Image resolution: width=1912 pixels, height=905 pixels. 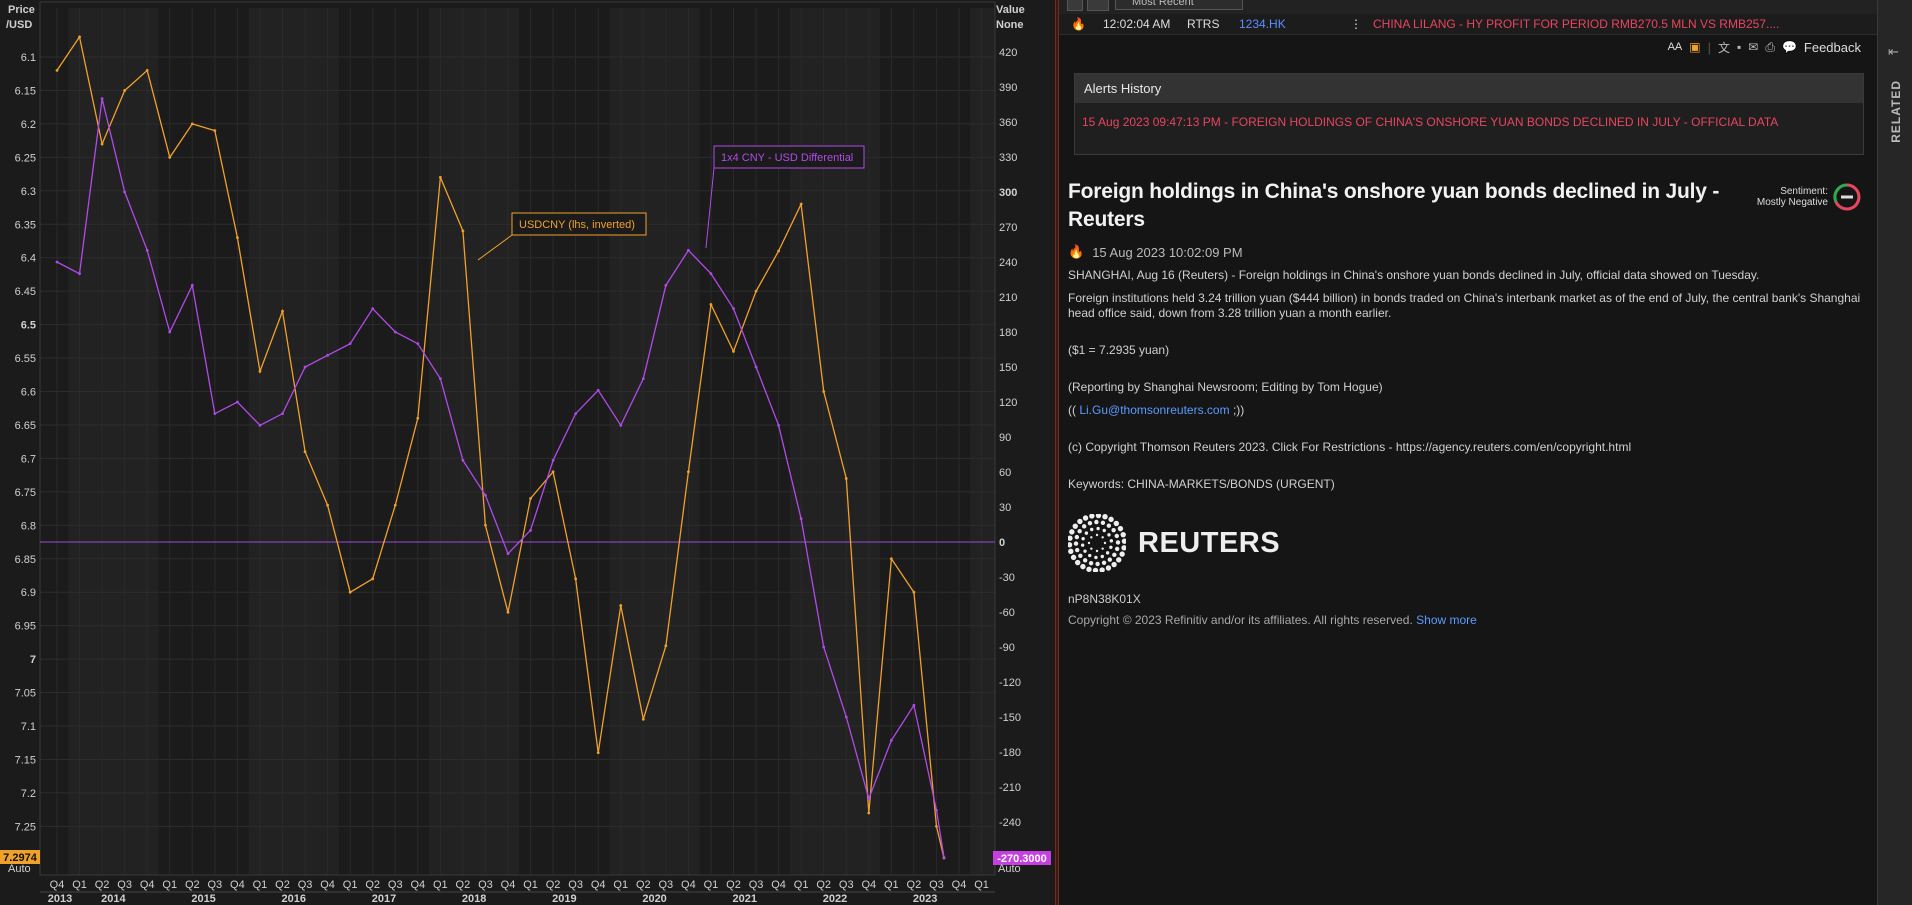 What do you see at coordinates (1154, 410) in the screenshot?
I see `contact-email-link: Li.Gu@thomsonreuters.com` at bounding box center [1154, 410].